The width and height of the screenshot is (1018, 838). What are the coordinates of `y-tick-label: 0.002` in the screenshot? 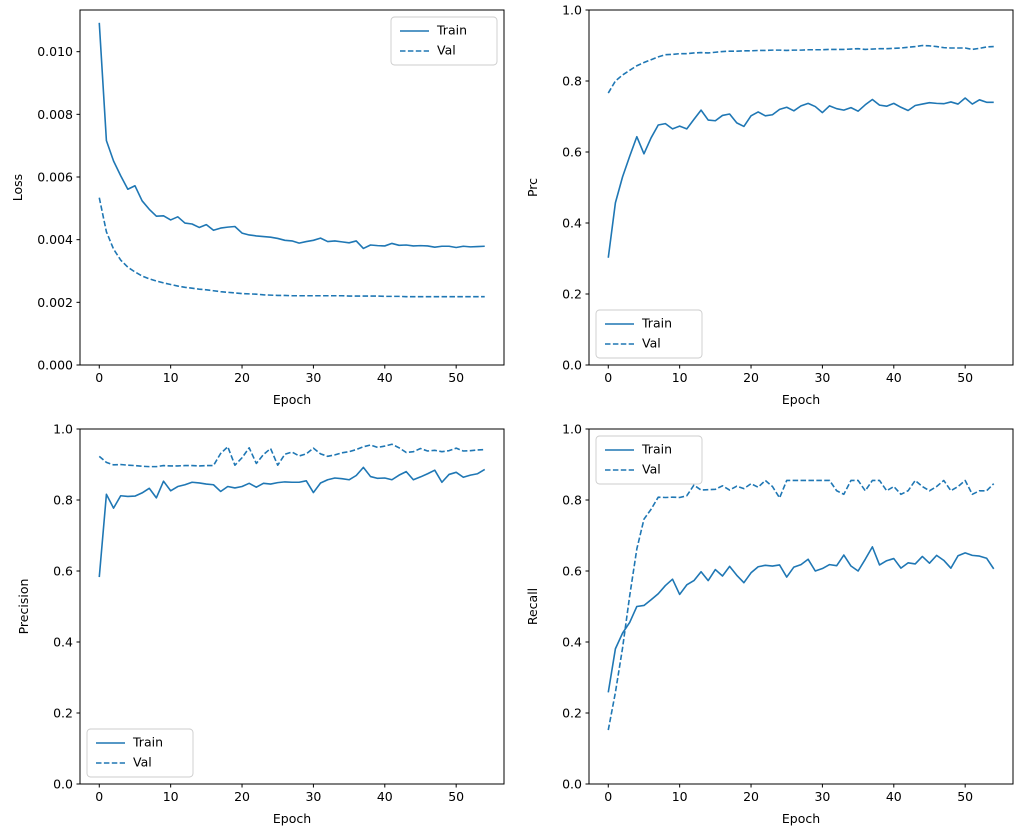 It's located at (55, 302).